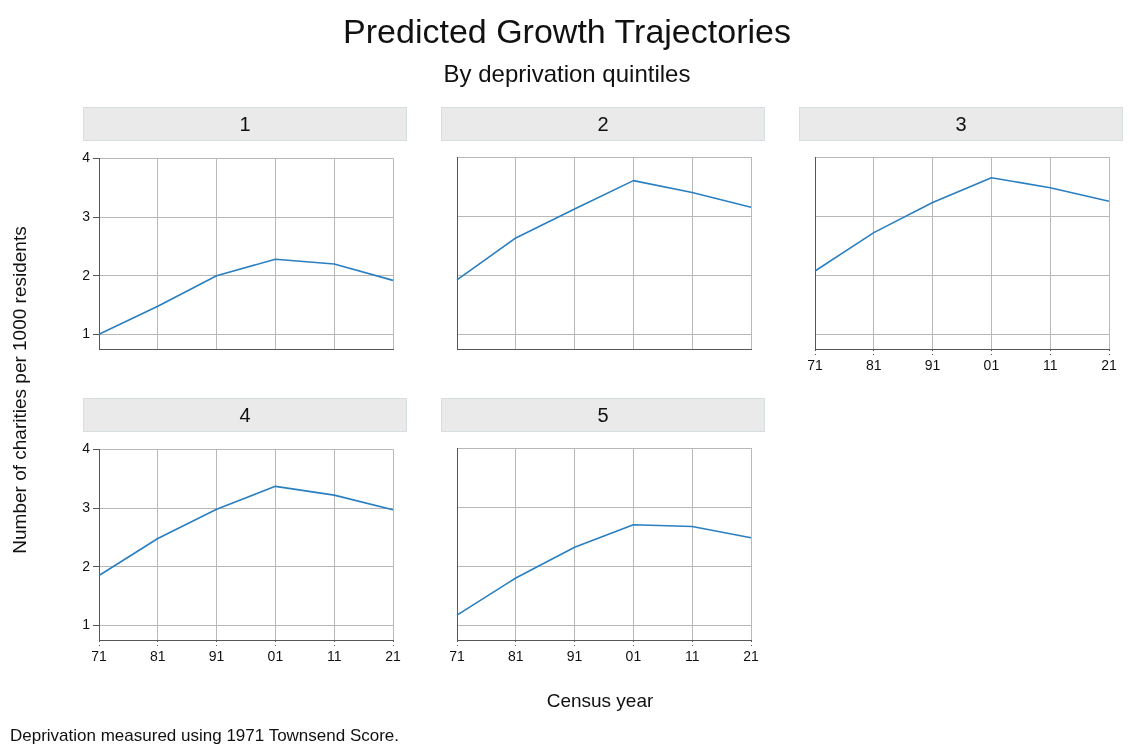 The height and width of the screenshot is (752, 1134). I want to click on text: Predicted Growth Trajectories, so click(567, 31).